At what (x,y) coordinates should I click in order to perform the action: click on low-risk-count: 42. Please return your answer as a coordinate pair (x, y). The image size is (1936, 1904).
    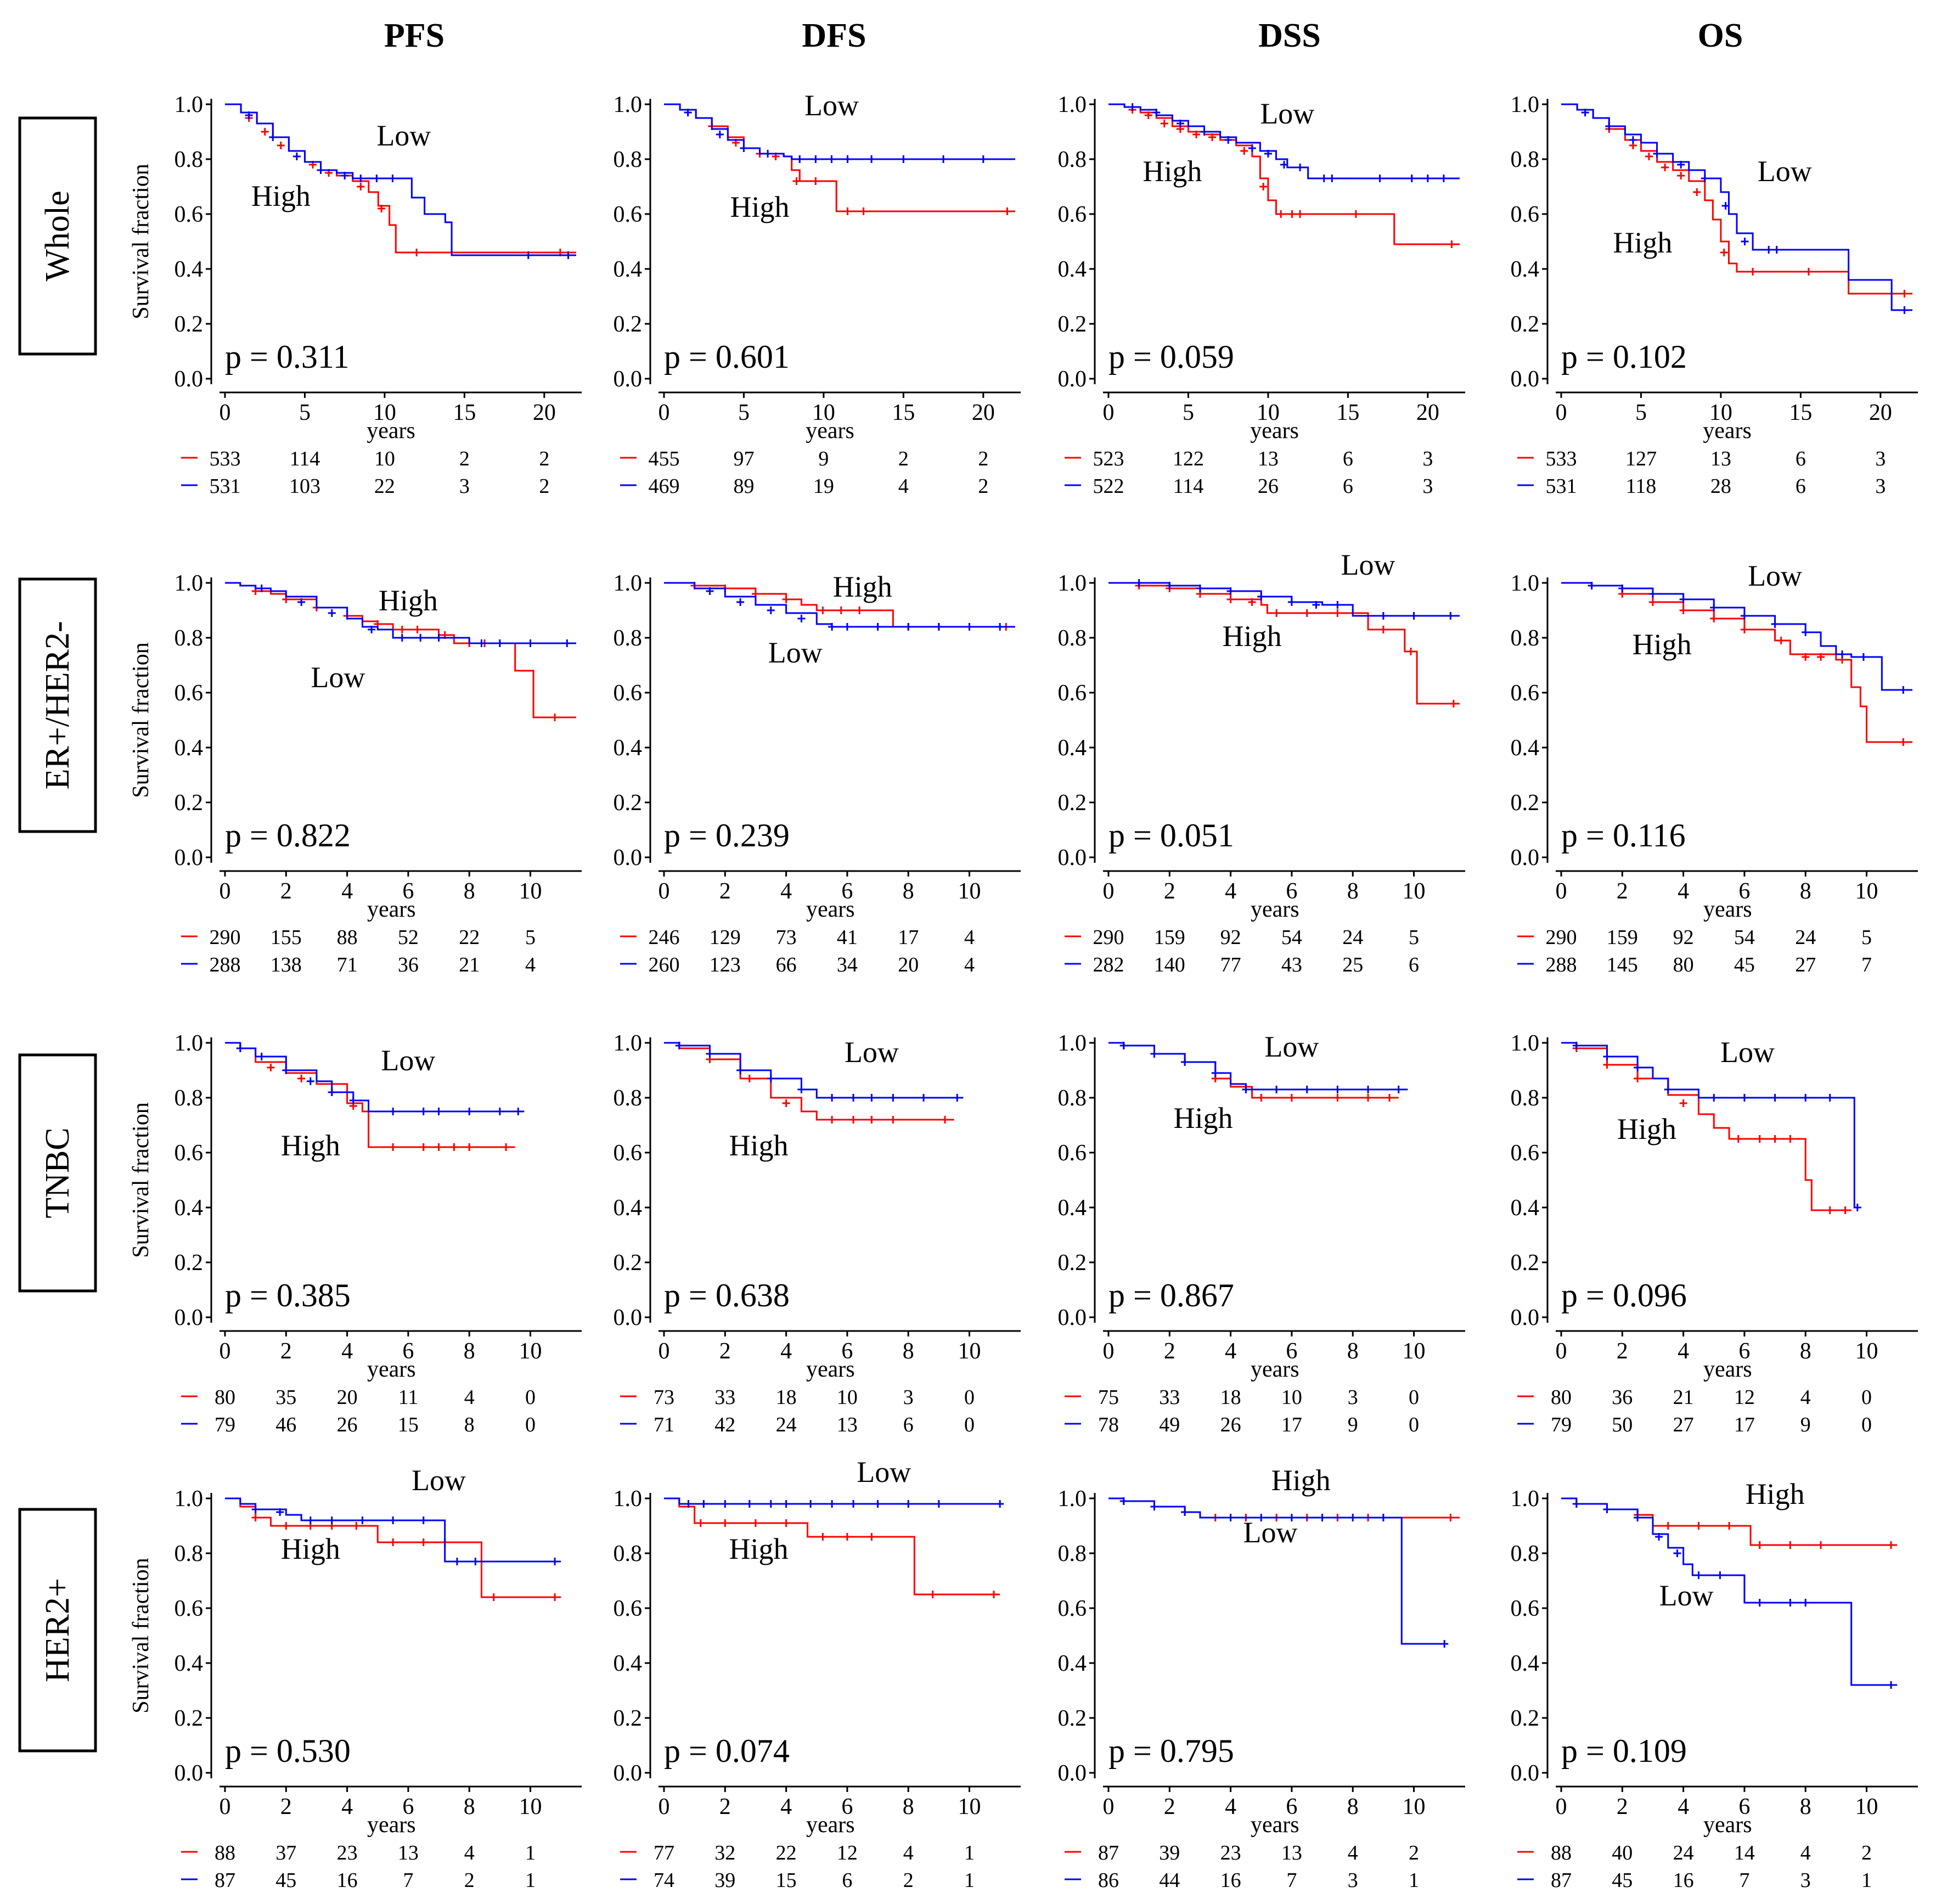
    Looking at the image, I should click on (725, 1424).